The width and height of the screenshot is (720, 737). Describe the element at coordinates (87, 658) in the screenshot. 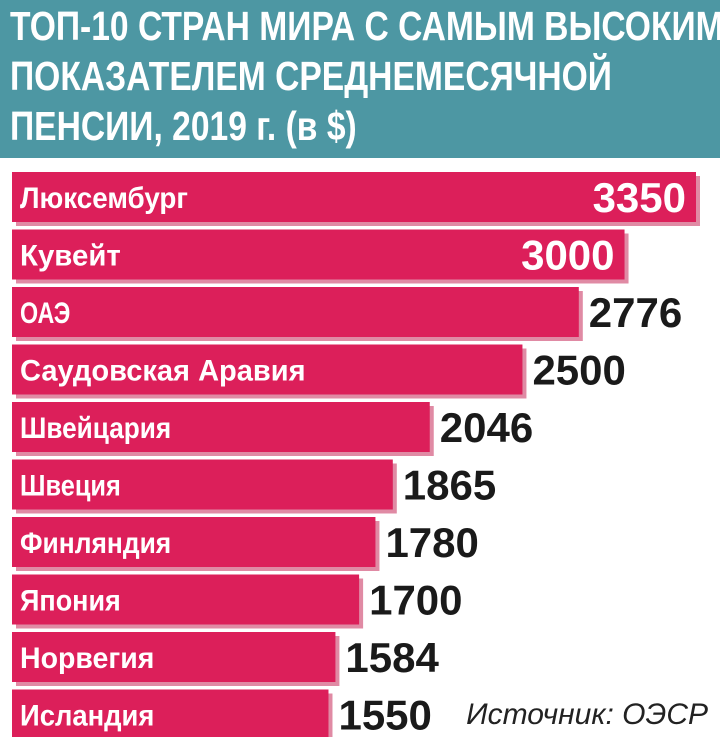

I see `category-label: Норвегия` at that location.